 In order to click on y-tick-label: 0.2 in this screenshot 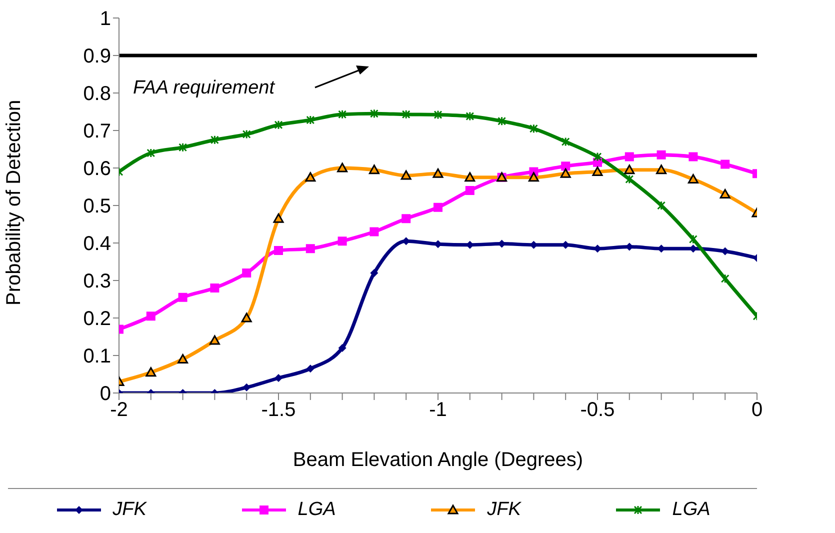, I will do `click(97, 319)`.